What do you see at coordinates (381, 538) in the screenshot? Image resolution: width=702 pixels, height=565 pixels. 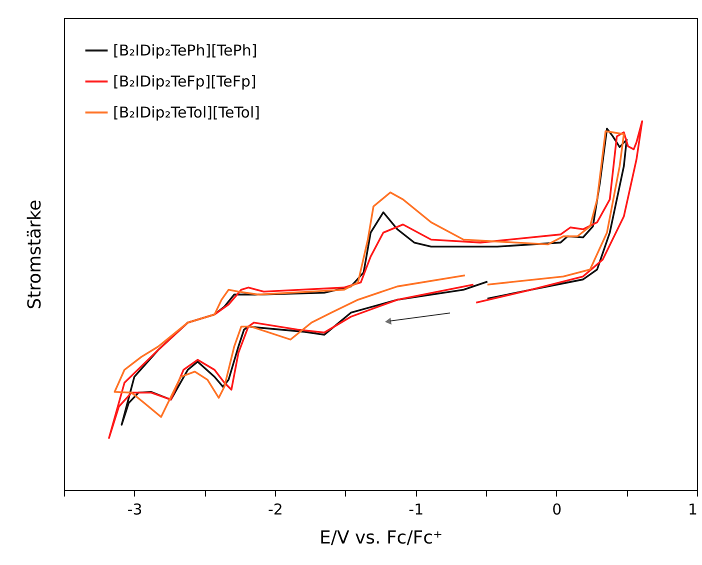 I see `x-axis-title: E/V vs. Fc/Fc⁺` at bounding box center [381, 538].